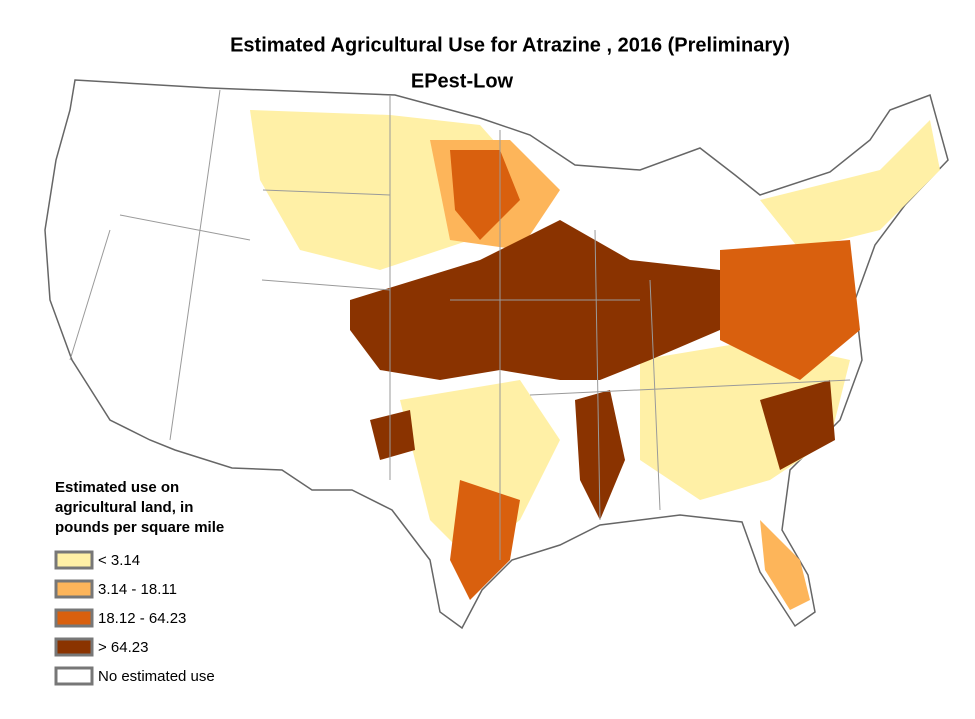 The image size is (975, 719). Describe the element at coordinates (124, 507) in the screenshot. I see `legend-title: agricultural land, in` at that location.